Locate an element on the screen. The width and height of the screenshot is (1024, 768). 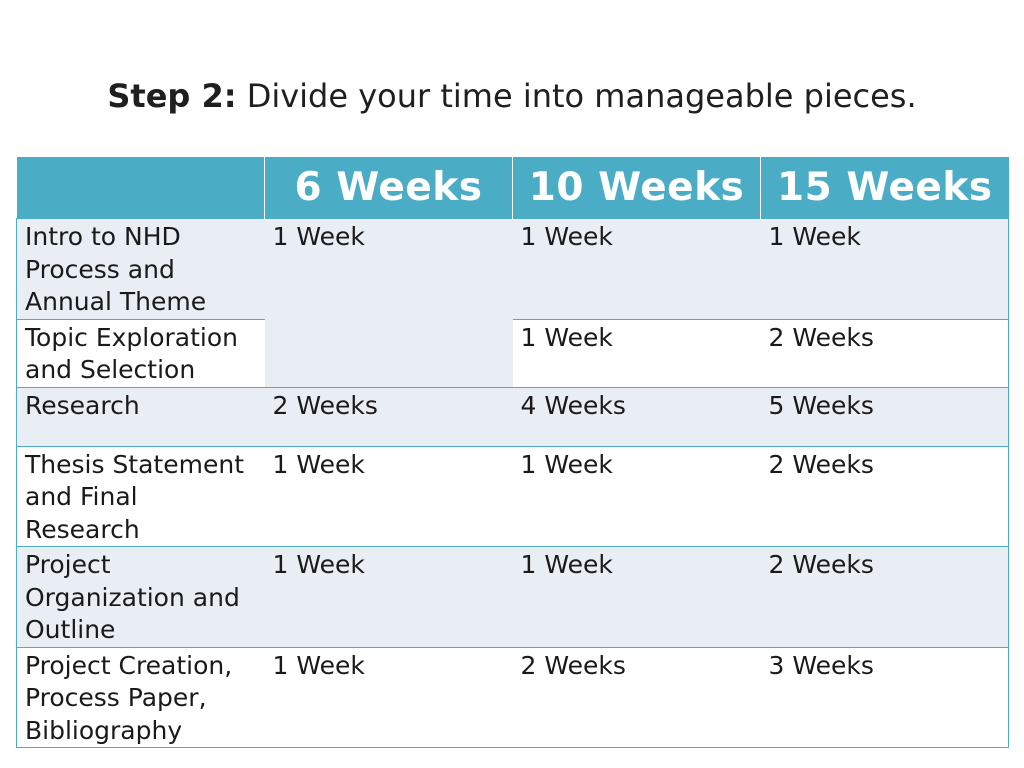
header-cell-15-weeks: 15 Weeks is located at coordinates (884, 188).